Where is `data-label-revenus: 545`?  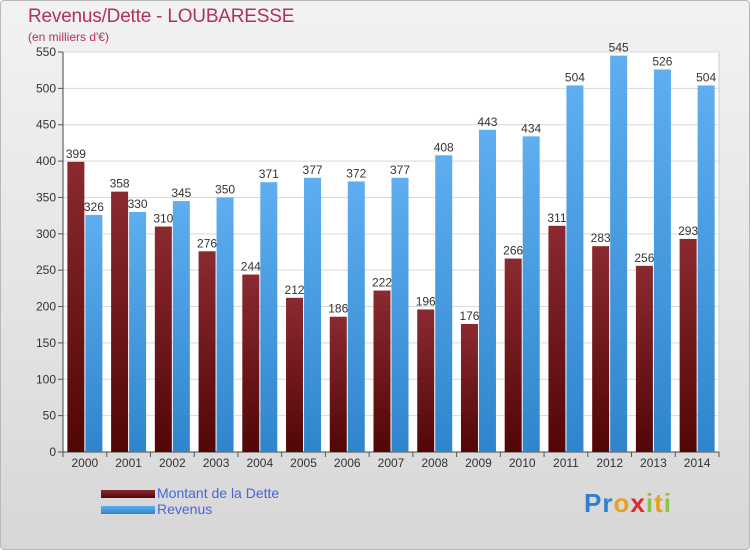 data-label-revenus: 545 is located at coordinates (619, 48).